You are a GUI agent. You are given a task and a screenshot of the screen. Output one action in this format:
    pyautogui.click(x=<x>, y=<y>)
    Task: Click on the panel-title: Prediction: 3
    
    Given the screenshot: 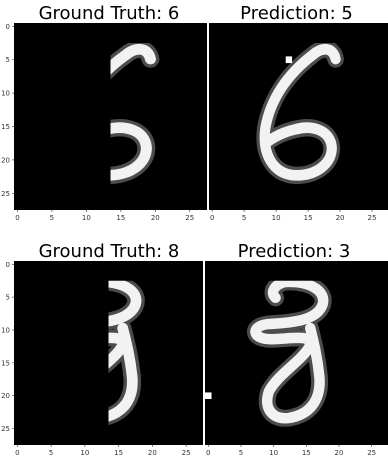 What is the action you would take?
    pyautogui.click(x=294, y=251)
    